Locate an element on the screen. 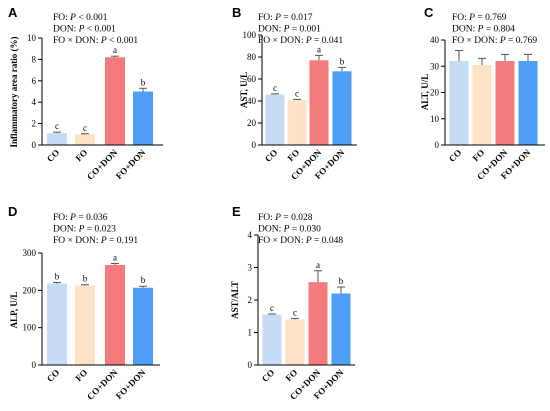 The width and height of the screenshot is (550, 411). stats-value: = 0.030 is located at coordinates (305, 230).